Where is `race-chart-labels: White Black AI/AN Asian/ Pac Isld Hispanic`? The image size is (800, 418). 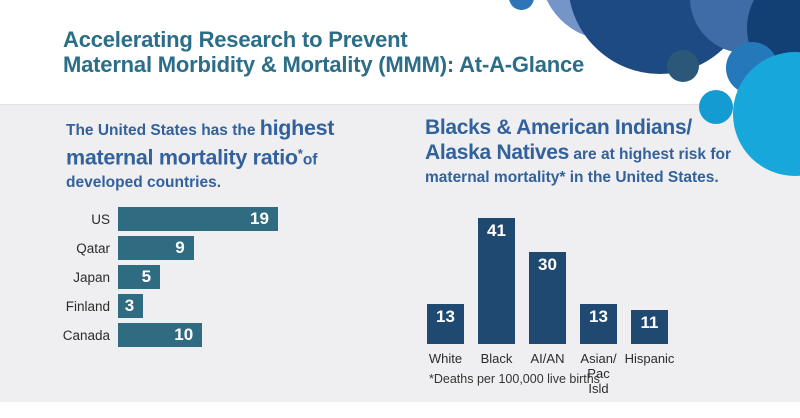
race-chart-labels: White Black AI/AN Asian/ Pac Isld Hispanic is located at coordinates (551, 373).